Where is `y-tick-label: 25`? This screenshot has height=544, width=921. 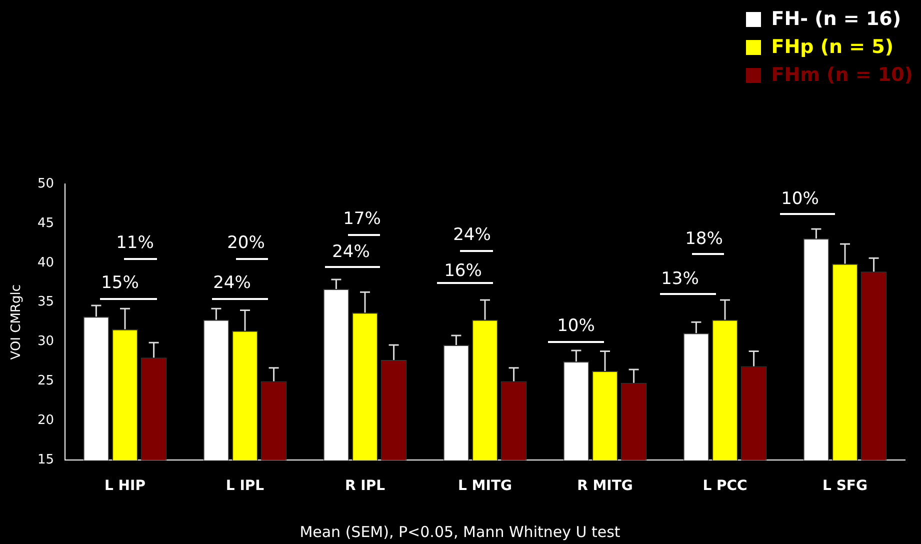 y-tick-label: 25 is located at coordinates (45, 381).